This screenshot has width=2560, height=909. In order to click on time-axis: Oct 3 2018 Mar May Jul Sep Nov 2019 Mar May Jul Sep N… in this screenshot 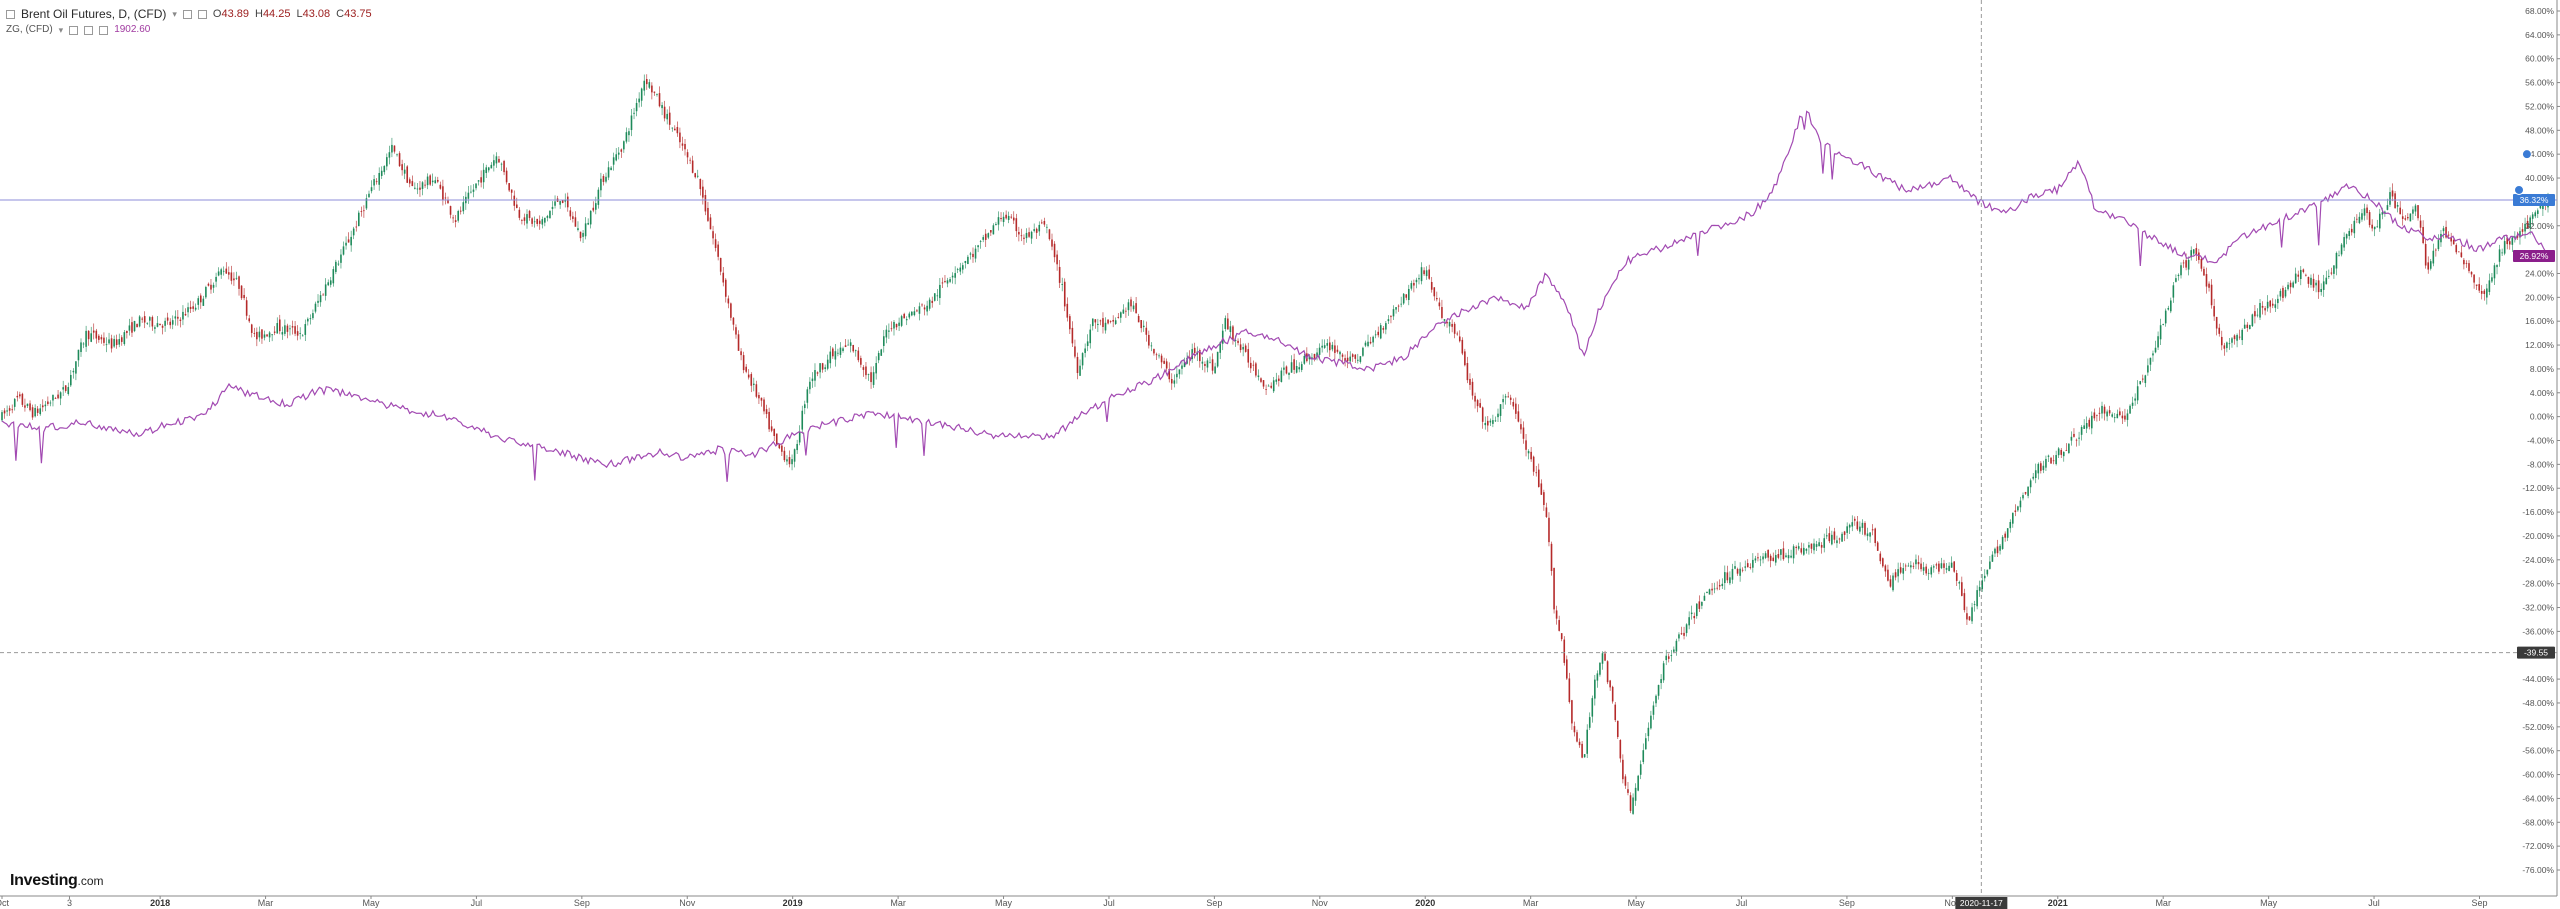, I will do `click(1243, 902)`.